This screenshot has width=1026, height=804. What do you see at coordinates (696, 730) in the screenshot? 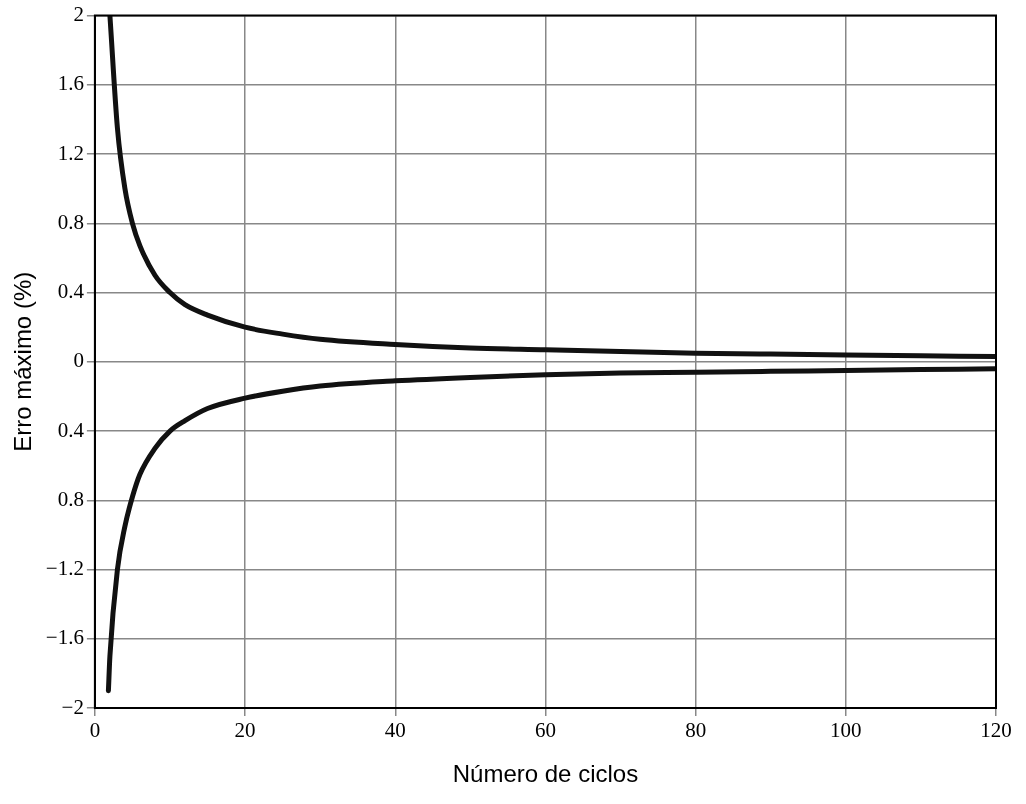
I see `x-tick-label: 80` at bounding box center [696, 730].